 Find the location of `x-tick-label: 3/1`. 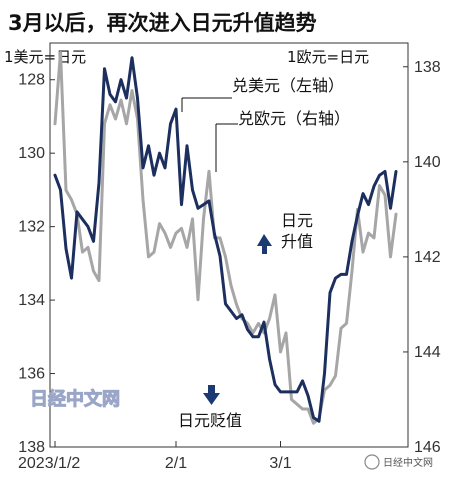

x-tick-label: 3/1 is located at coordinates (280, 463).